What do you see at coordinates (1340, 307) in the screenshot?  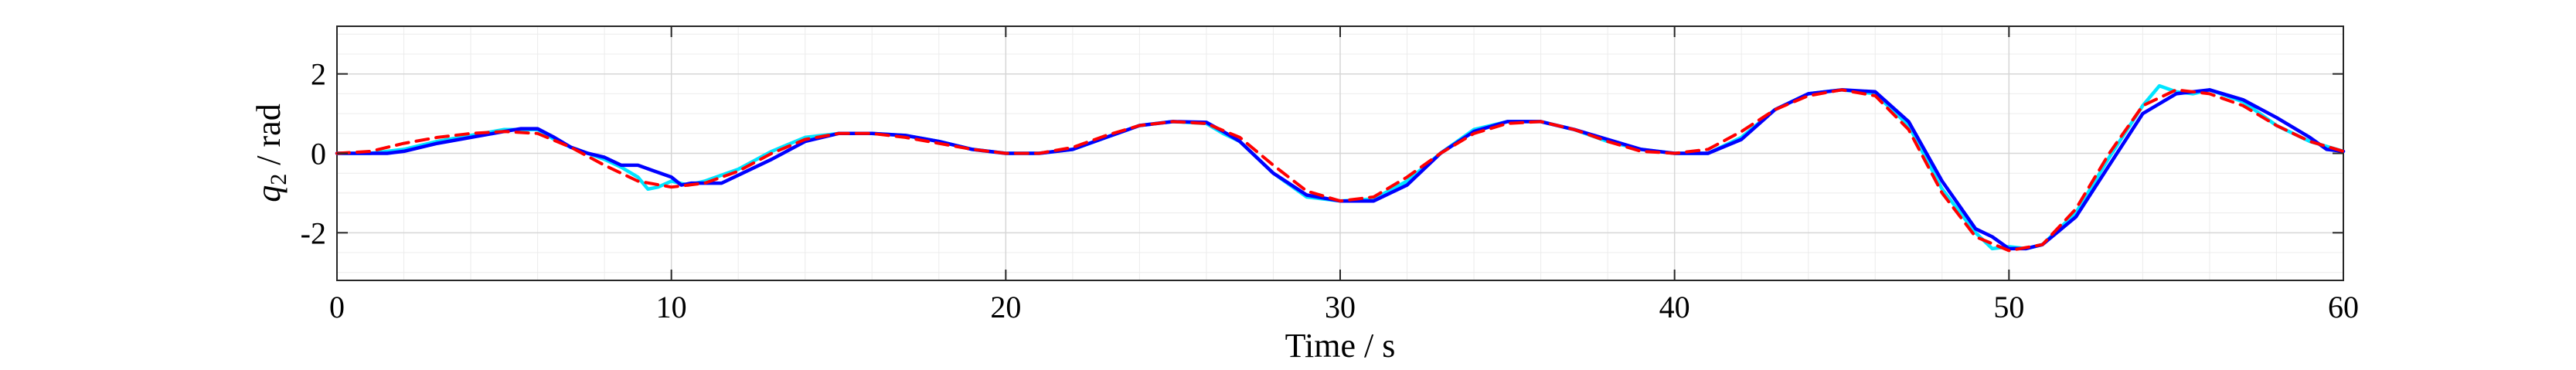 I see `x-tick-label: 30` at bounding box center [1340, 307].